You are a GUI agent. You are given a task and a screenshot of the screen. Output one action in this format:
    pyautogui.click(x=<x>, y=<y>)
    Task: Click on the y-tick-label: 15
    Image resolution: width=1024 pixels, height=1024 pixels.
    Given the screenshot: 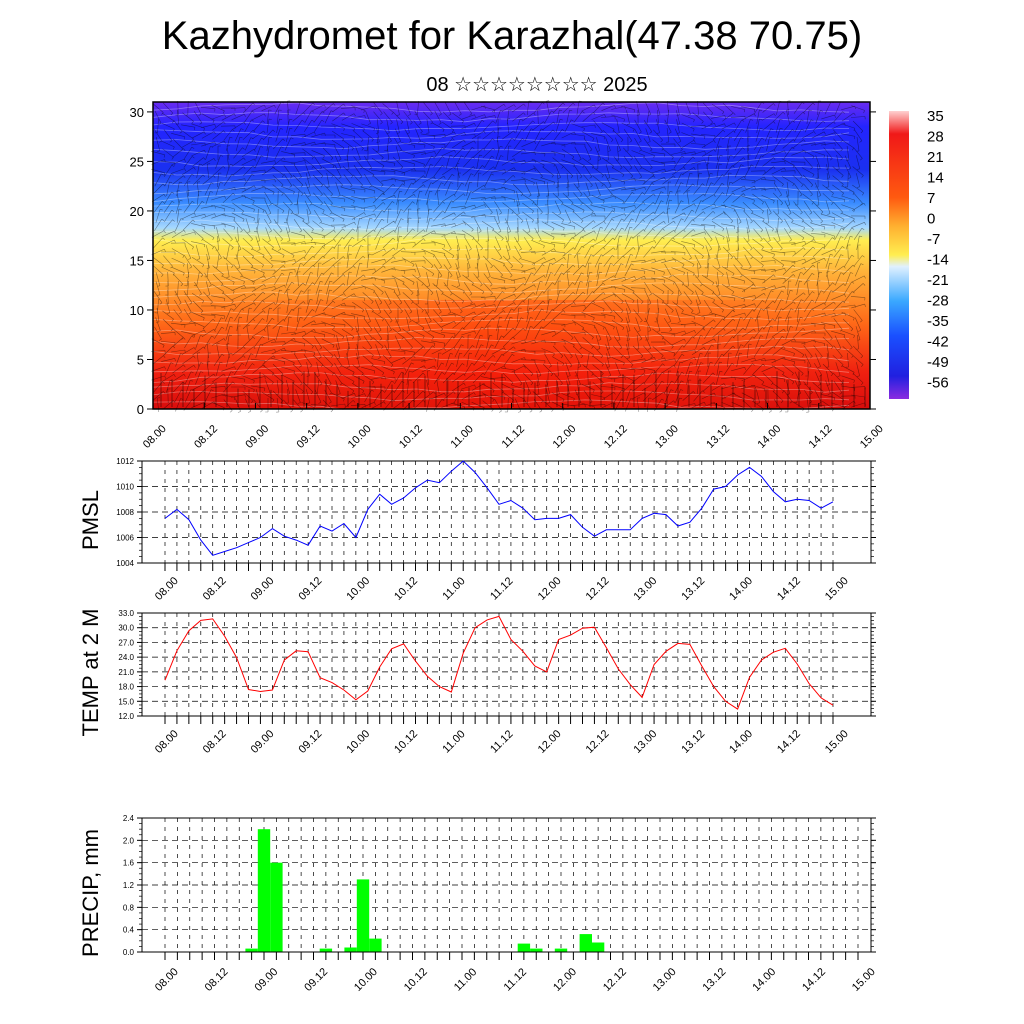 What is the action you would take?
    pyautogui.click(x=137, y=260)
    